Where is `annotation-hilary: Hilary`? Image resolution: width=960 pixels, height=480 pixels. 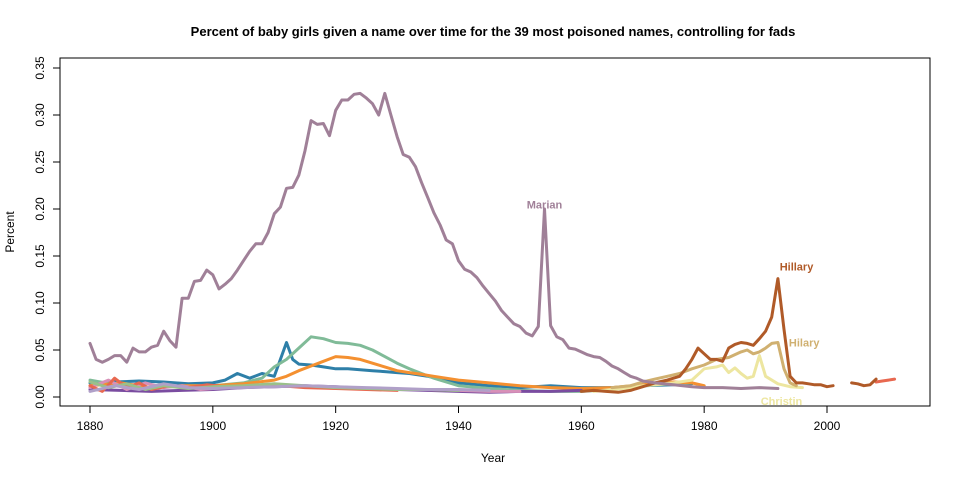 annotation-hilary: Hilary is located at coordinates (804, 344).